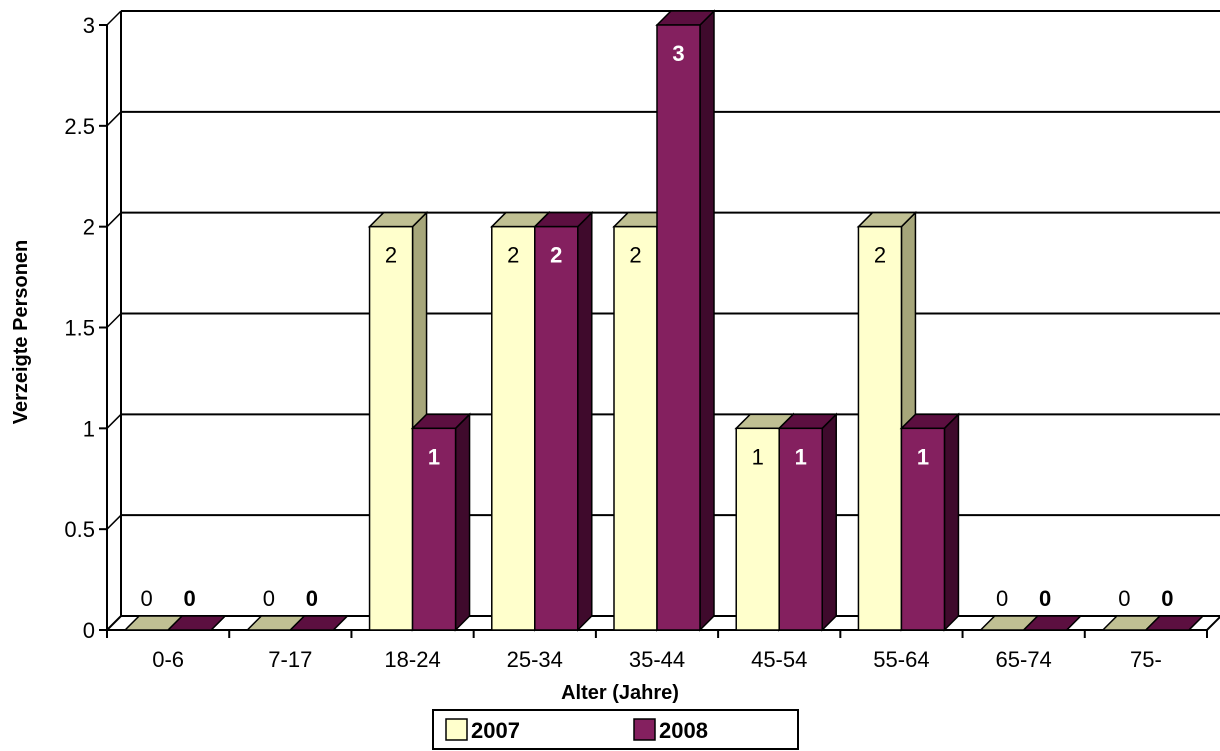 The height and width of the screenshot is (751, 1220). Describe the element at coordinates (923, 456) in the screenshot. I see `data-label-2008-55-64: 1` at that location.